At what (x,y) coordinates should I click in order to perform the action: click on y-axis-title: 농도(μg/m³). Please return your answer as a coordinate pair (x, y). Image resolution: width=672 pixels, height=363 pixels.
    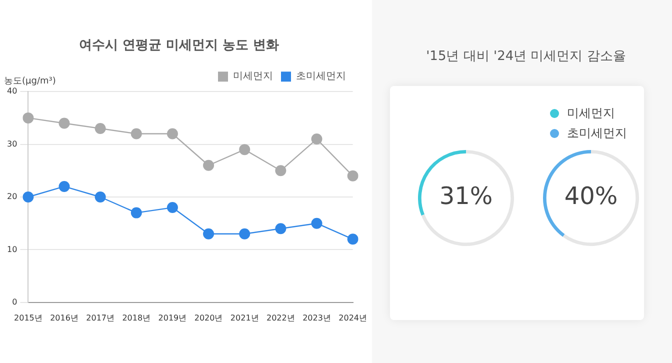
    Looking at the image, I should click on (30, 81).